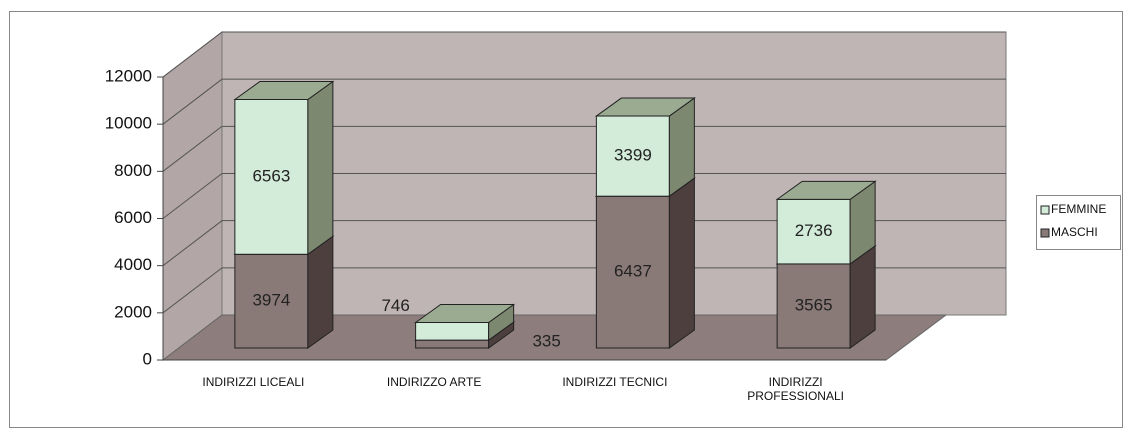  Describe the element at coordinates (1074, 232) in the screenshot. I see `legend-label: MASCHI` at that location.